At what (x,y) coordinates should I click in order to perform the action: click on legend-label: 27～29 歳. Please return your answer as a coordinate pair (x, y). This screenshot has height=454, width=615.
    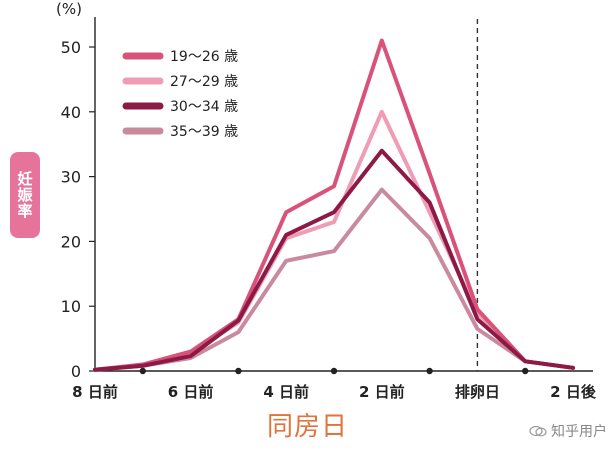
    Looking at the image, I should click on (204, 82).